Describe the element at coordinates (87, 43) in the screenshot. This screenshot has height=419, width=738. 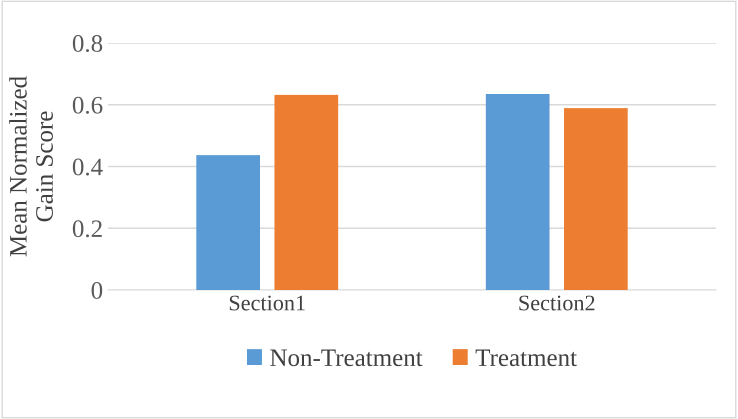
I see `y-tick-label: 0.8` at that location.